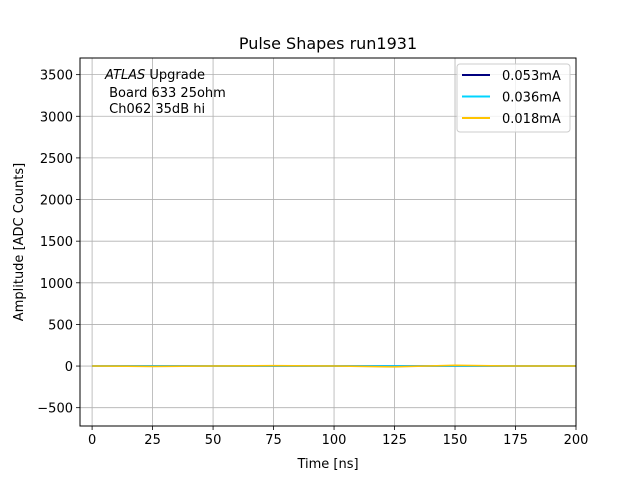 Image resolution: width=640 pixels, height=480 pixels. Describe the element at coordinates (515, 440) in the screenshot. I see `x-tick-label: 175` at that location.